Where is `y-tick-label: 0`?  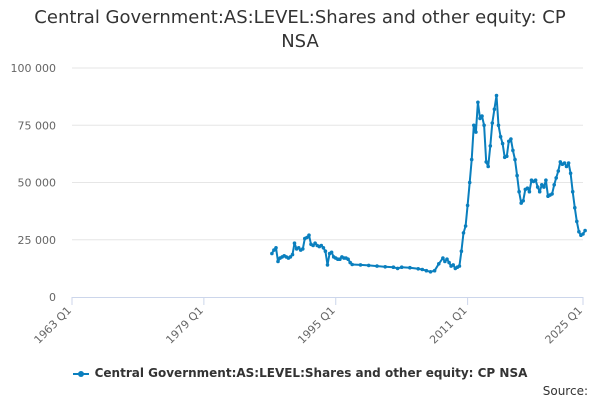
y-tick-label: 0 is located at coordinates (52, 297).